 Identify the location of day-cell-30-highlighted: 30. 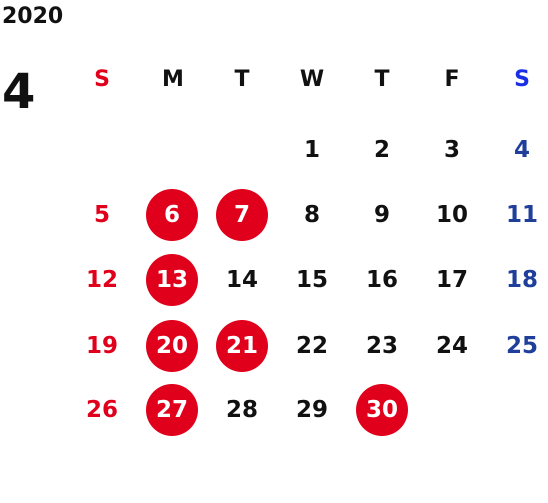
(382, 410).